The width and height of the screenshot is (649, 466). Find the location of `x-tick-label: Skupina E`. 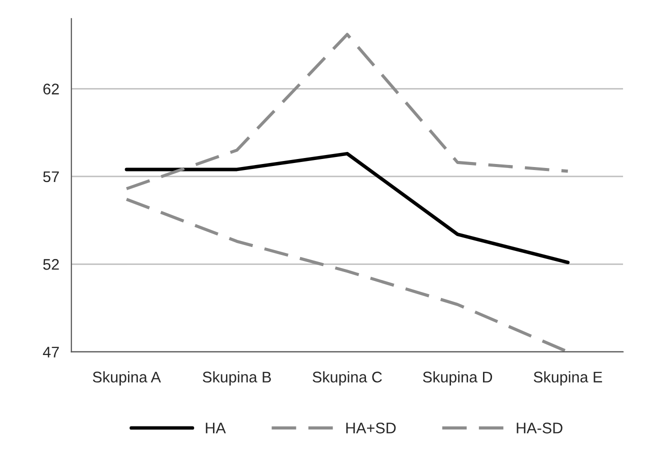

x-tick-label: Skupina E is located at coordinates (568, 378).